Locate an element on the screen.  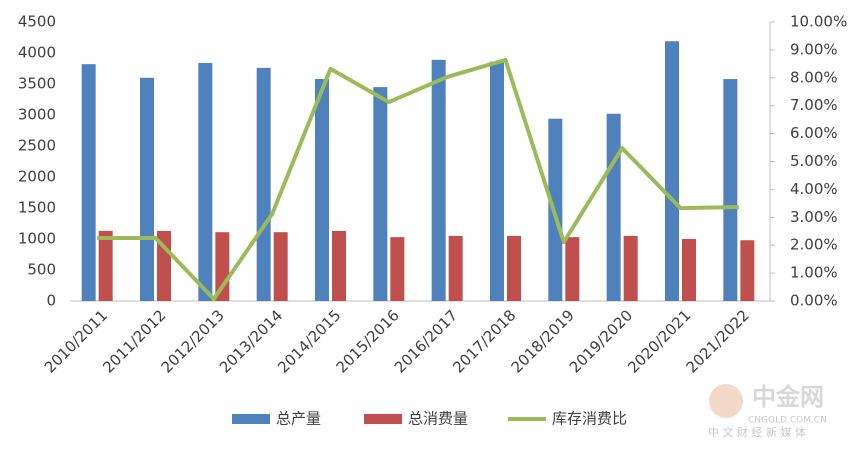
y-tick-label: 2500 is located at coordinates (37, 146).